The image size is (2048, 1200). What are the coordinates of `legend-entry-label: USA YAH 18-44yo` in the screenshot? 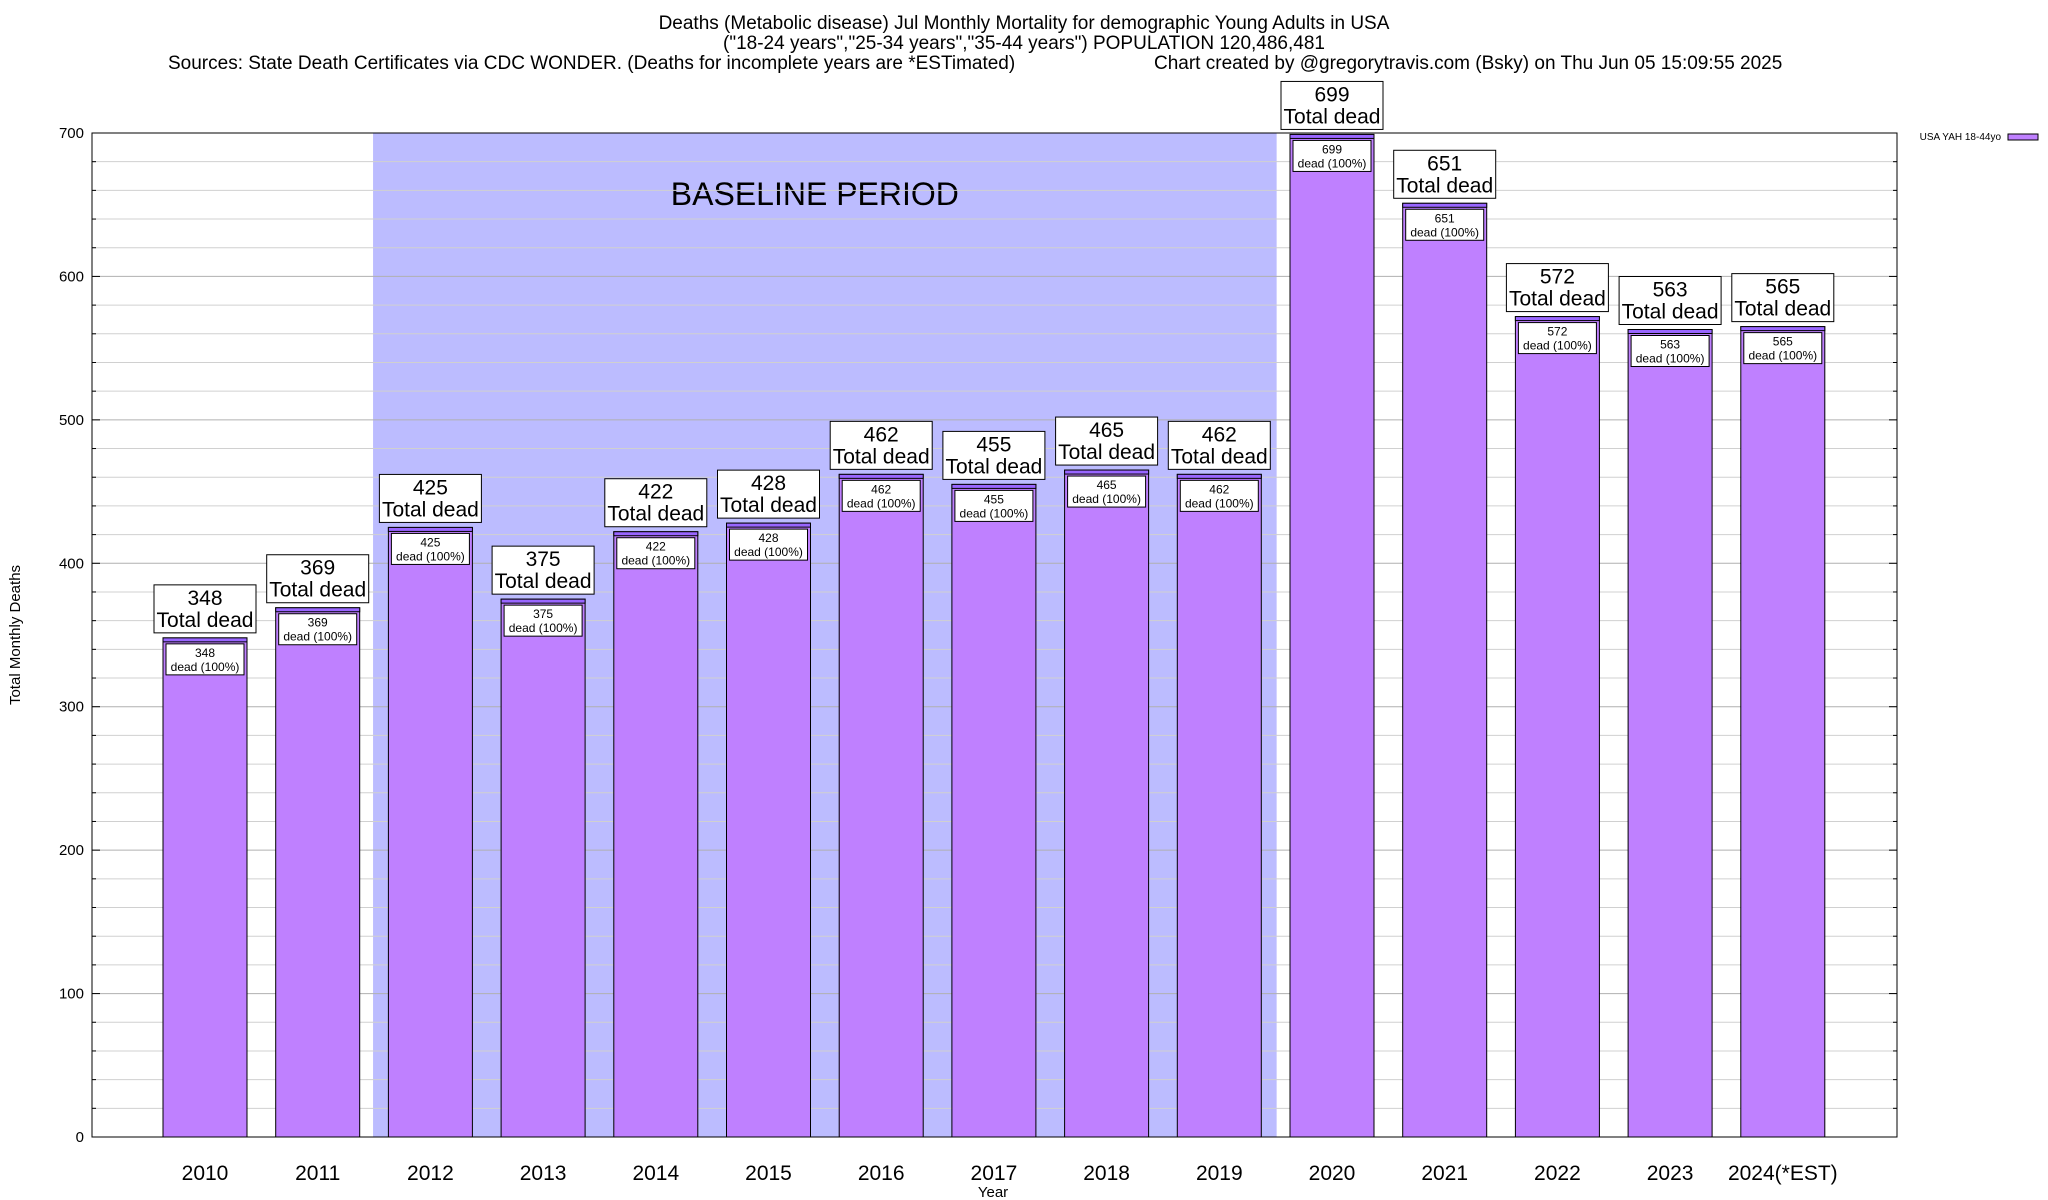 It's located at (1961, 137).